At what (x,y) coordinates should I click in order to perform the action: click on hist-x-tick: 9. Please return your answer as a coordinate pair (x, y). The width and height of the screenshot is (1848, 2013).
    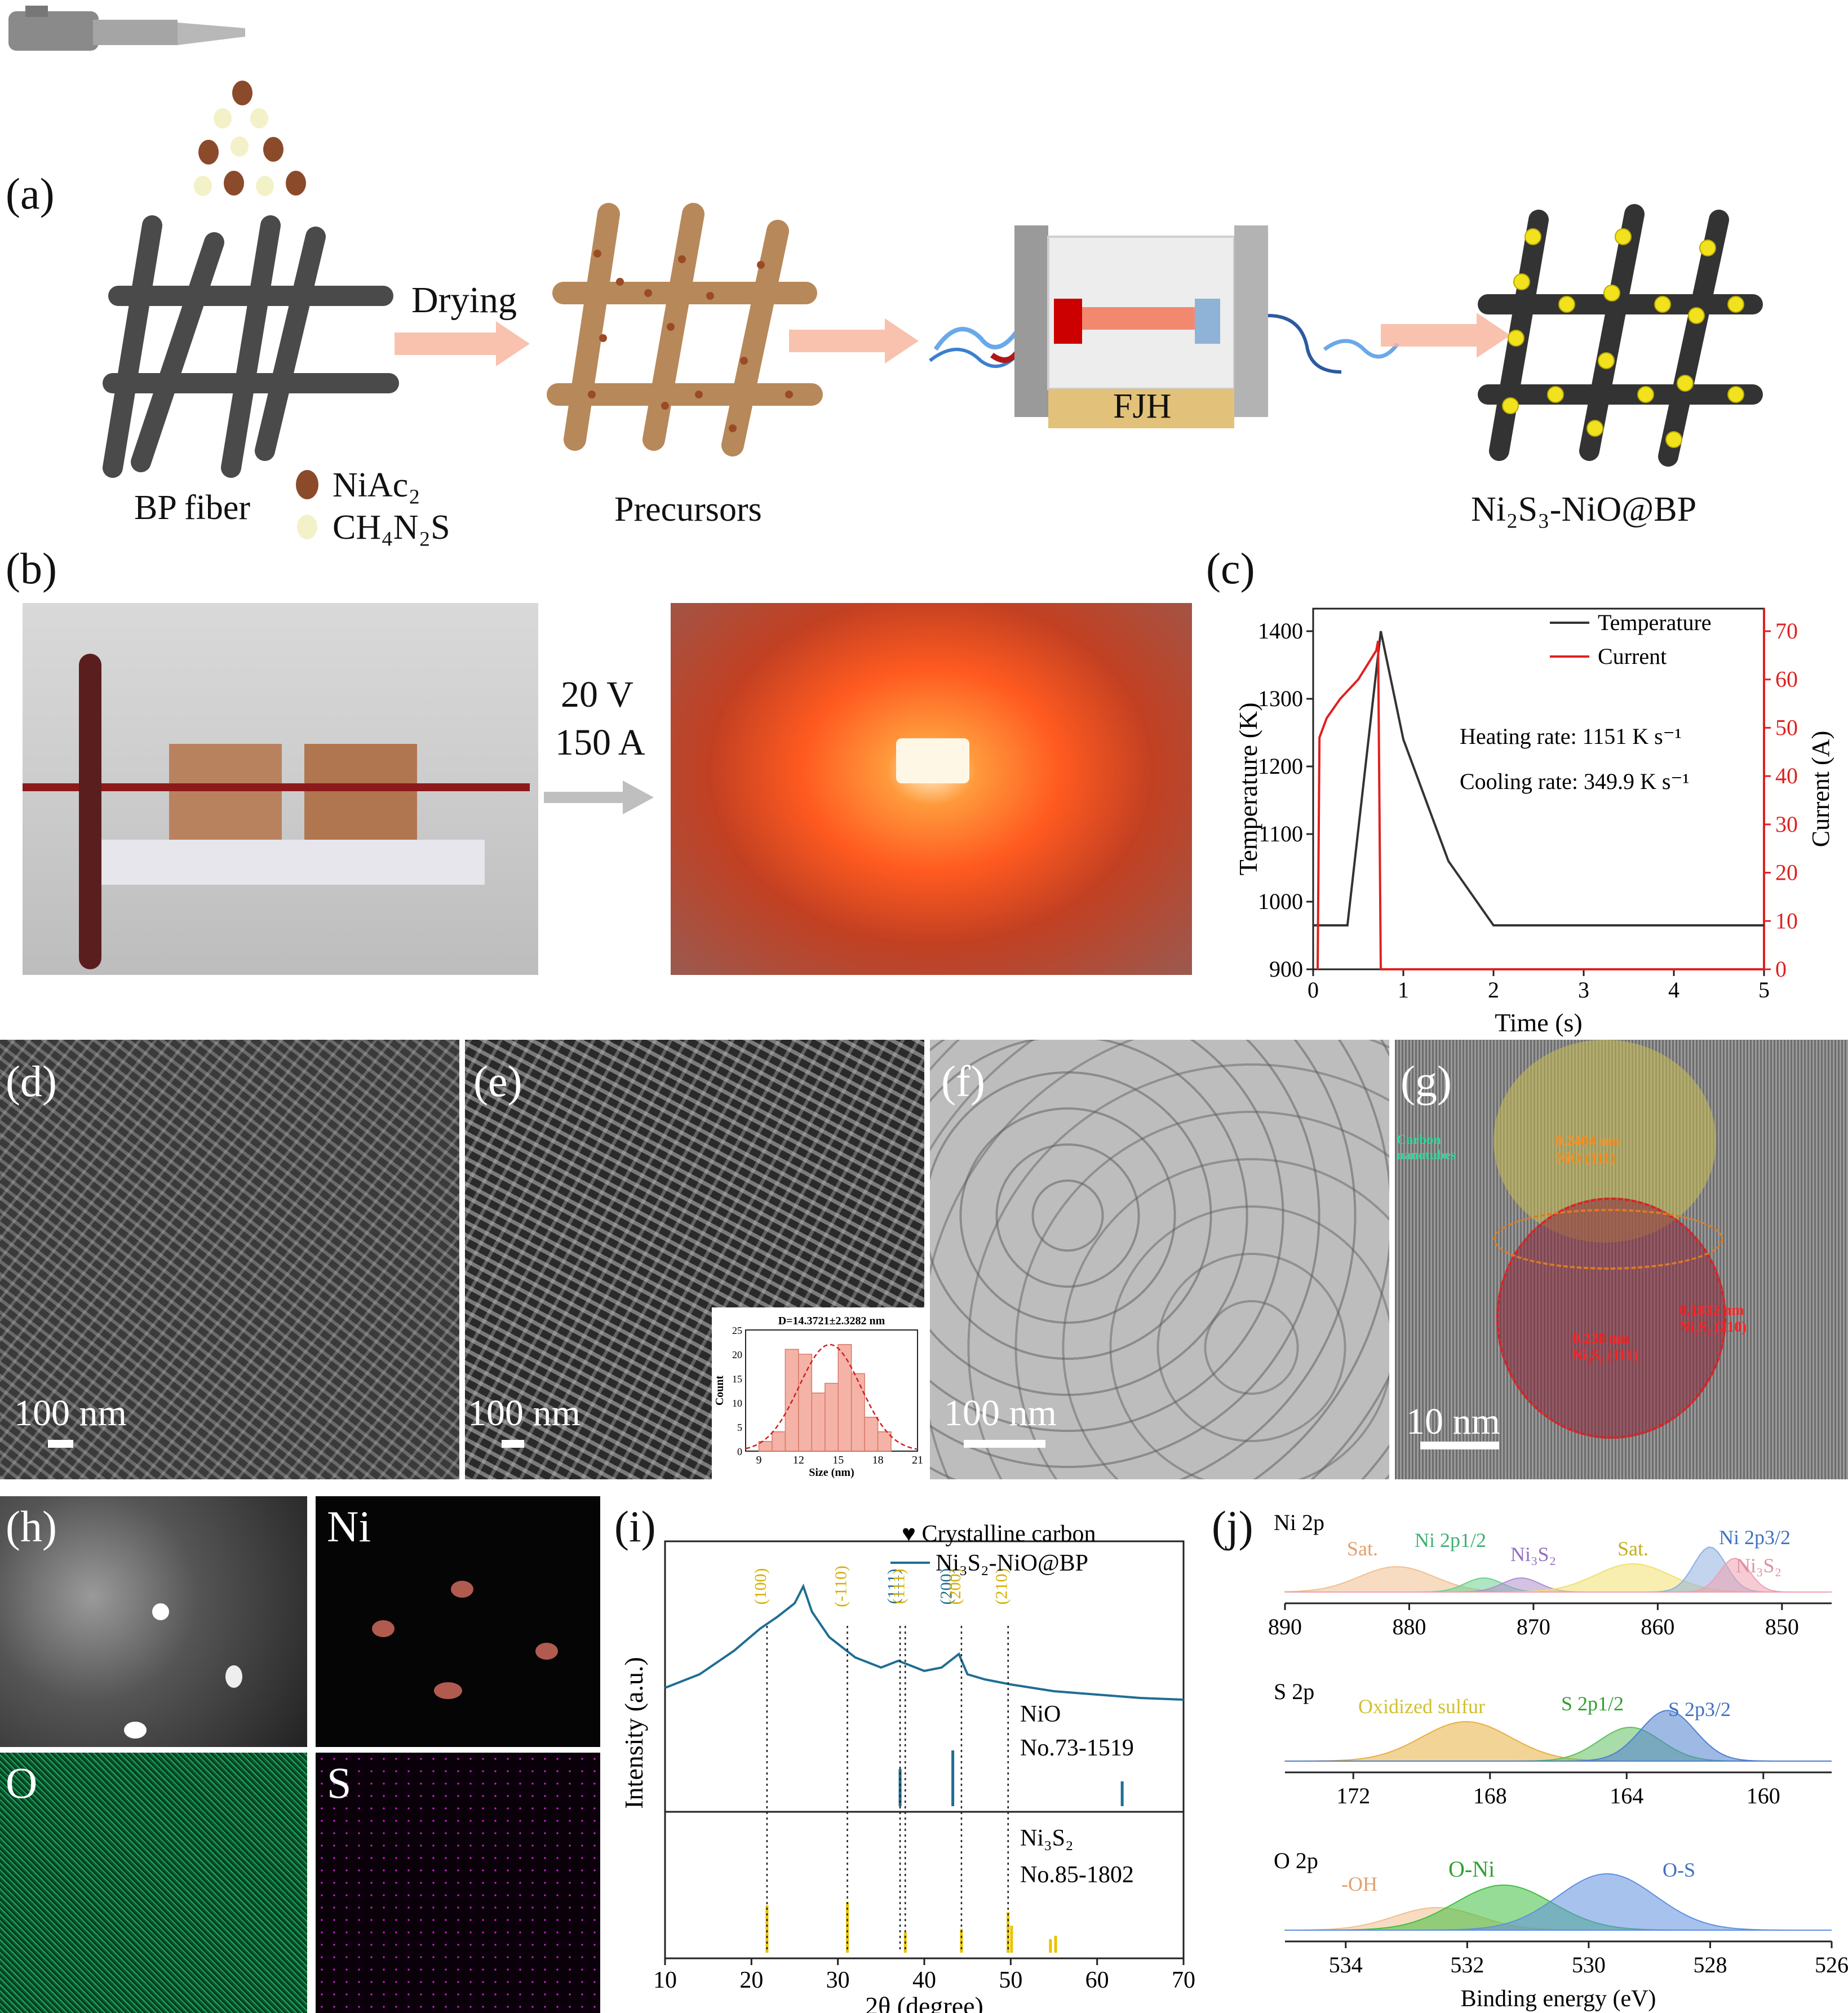
    Looking at the image, I should click on (758, 1460).